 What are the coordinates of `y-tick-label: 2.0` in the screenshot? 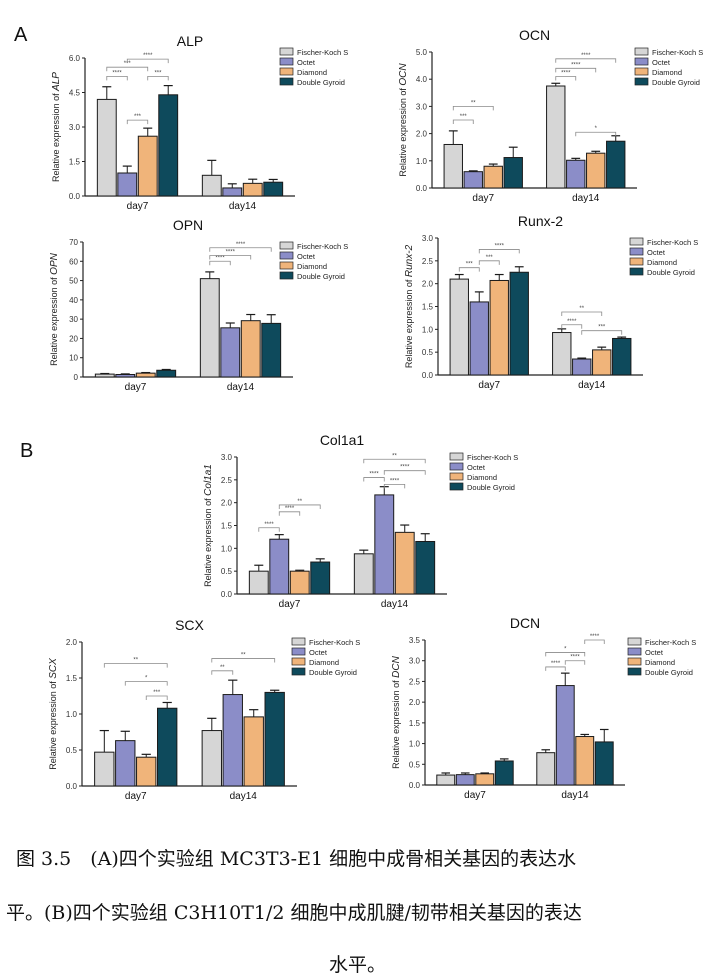 It's located at (428, 284).